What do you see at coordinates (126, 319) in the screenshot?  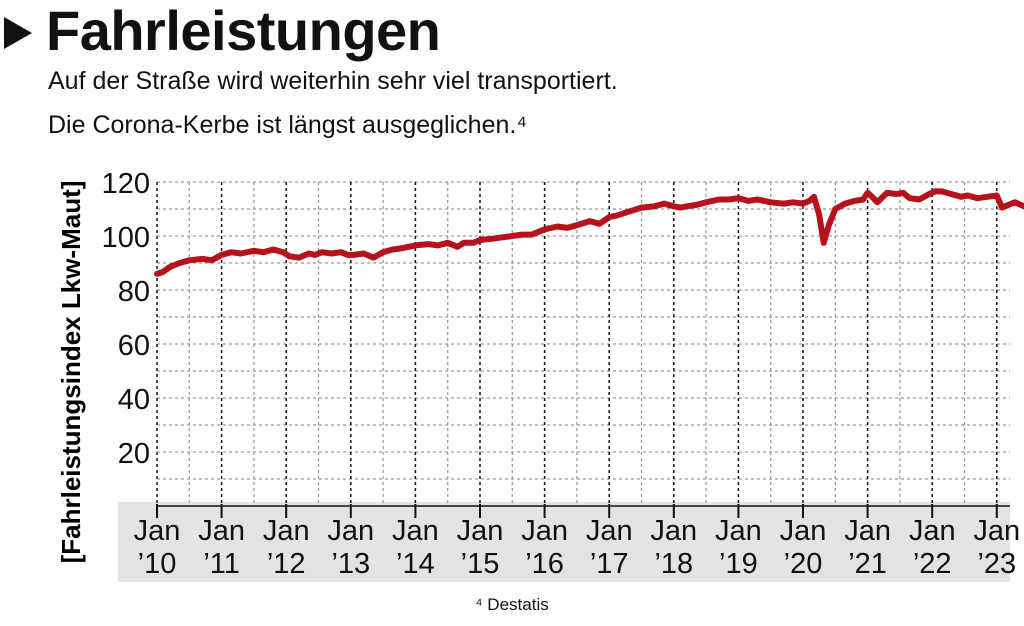 I see `y-axis-tick-labels: 20 40 60 80 100 120` at bounding box center [126, 319].